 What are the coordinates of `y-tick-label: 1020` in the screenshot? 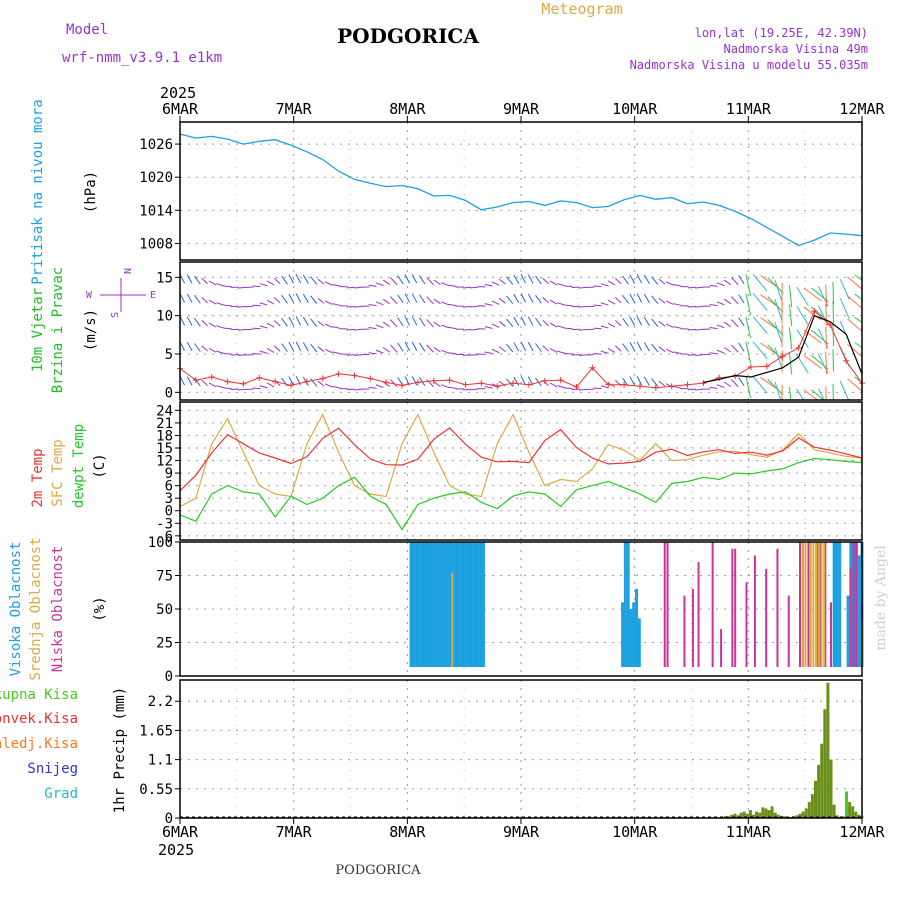 It's located at (156, 178).